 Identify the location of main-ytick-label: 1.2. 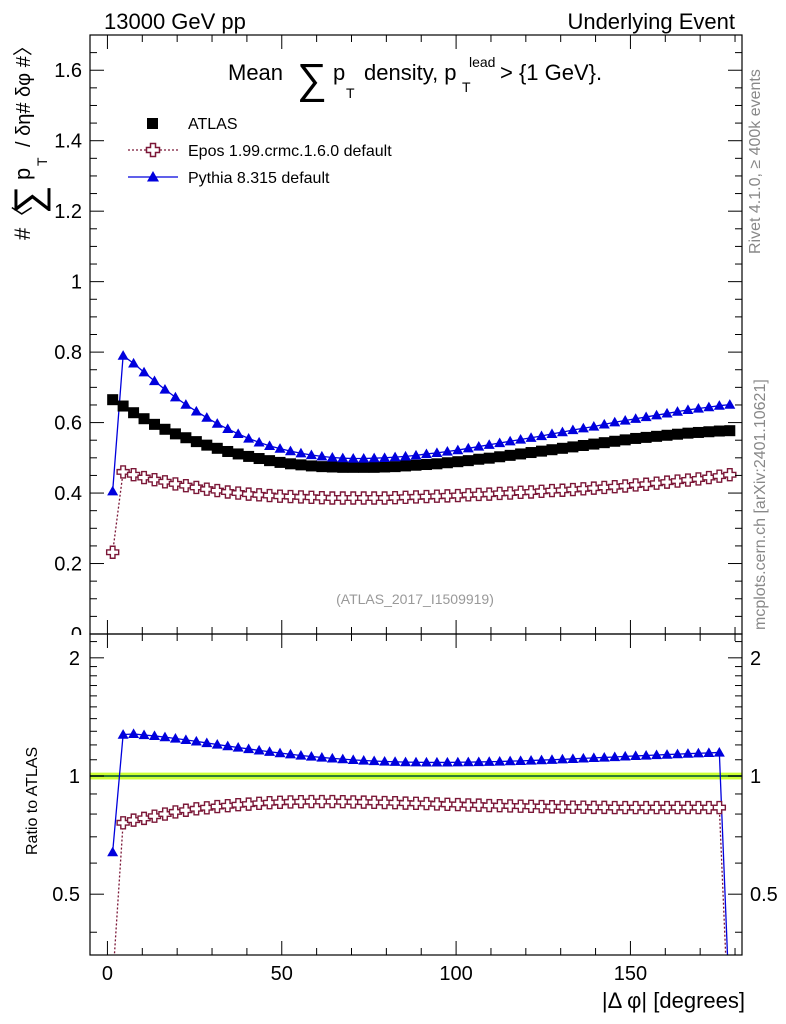
(68, 212).